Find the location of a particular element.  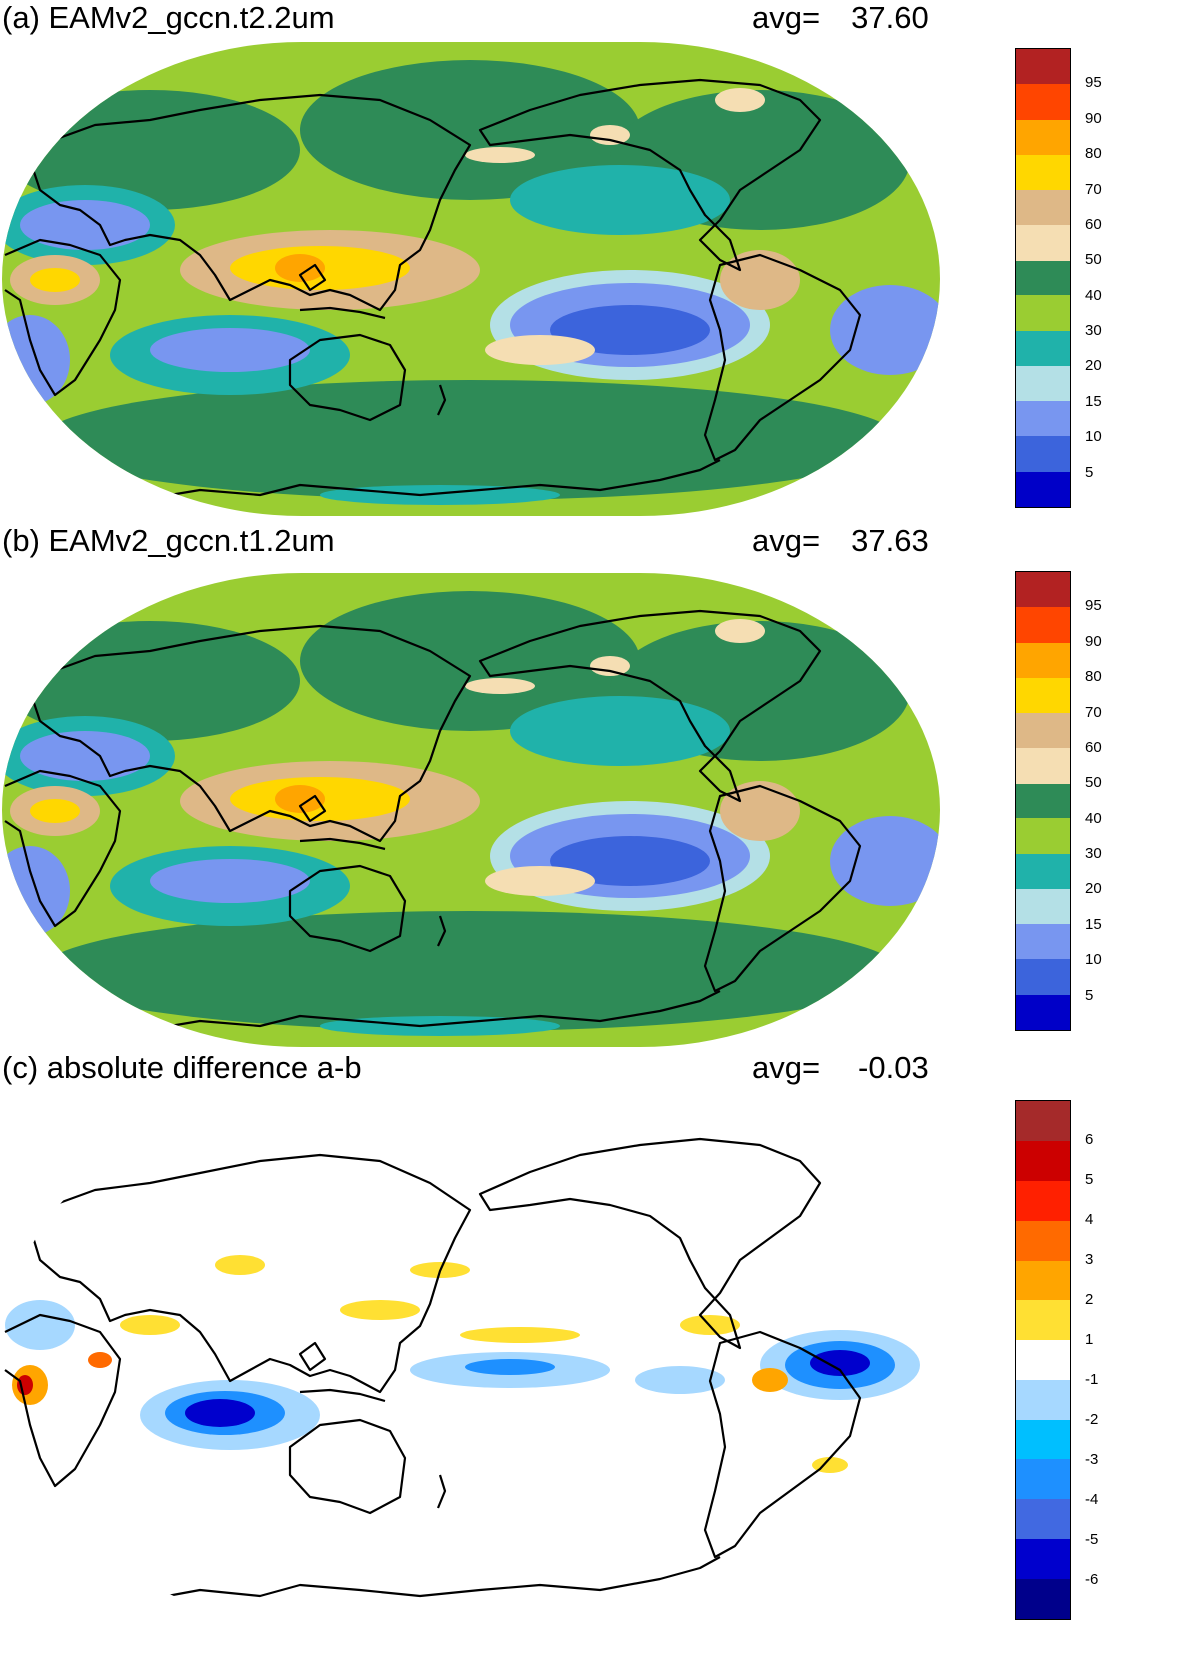

panel-b-average: avg= 37.63 is located at coordinates (840, 541).